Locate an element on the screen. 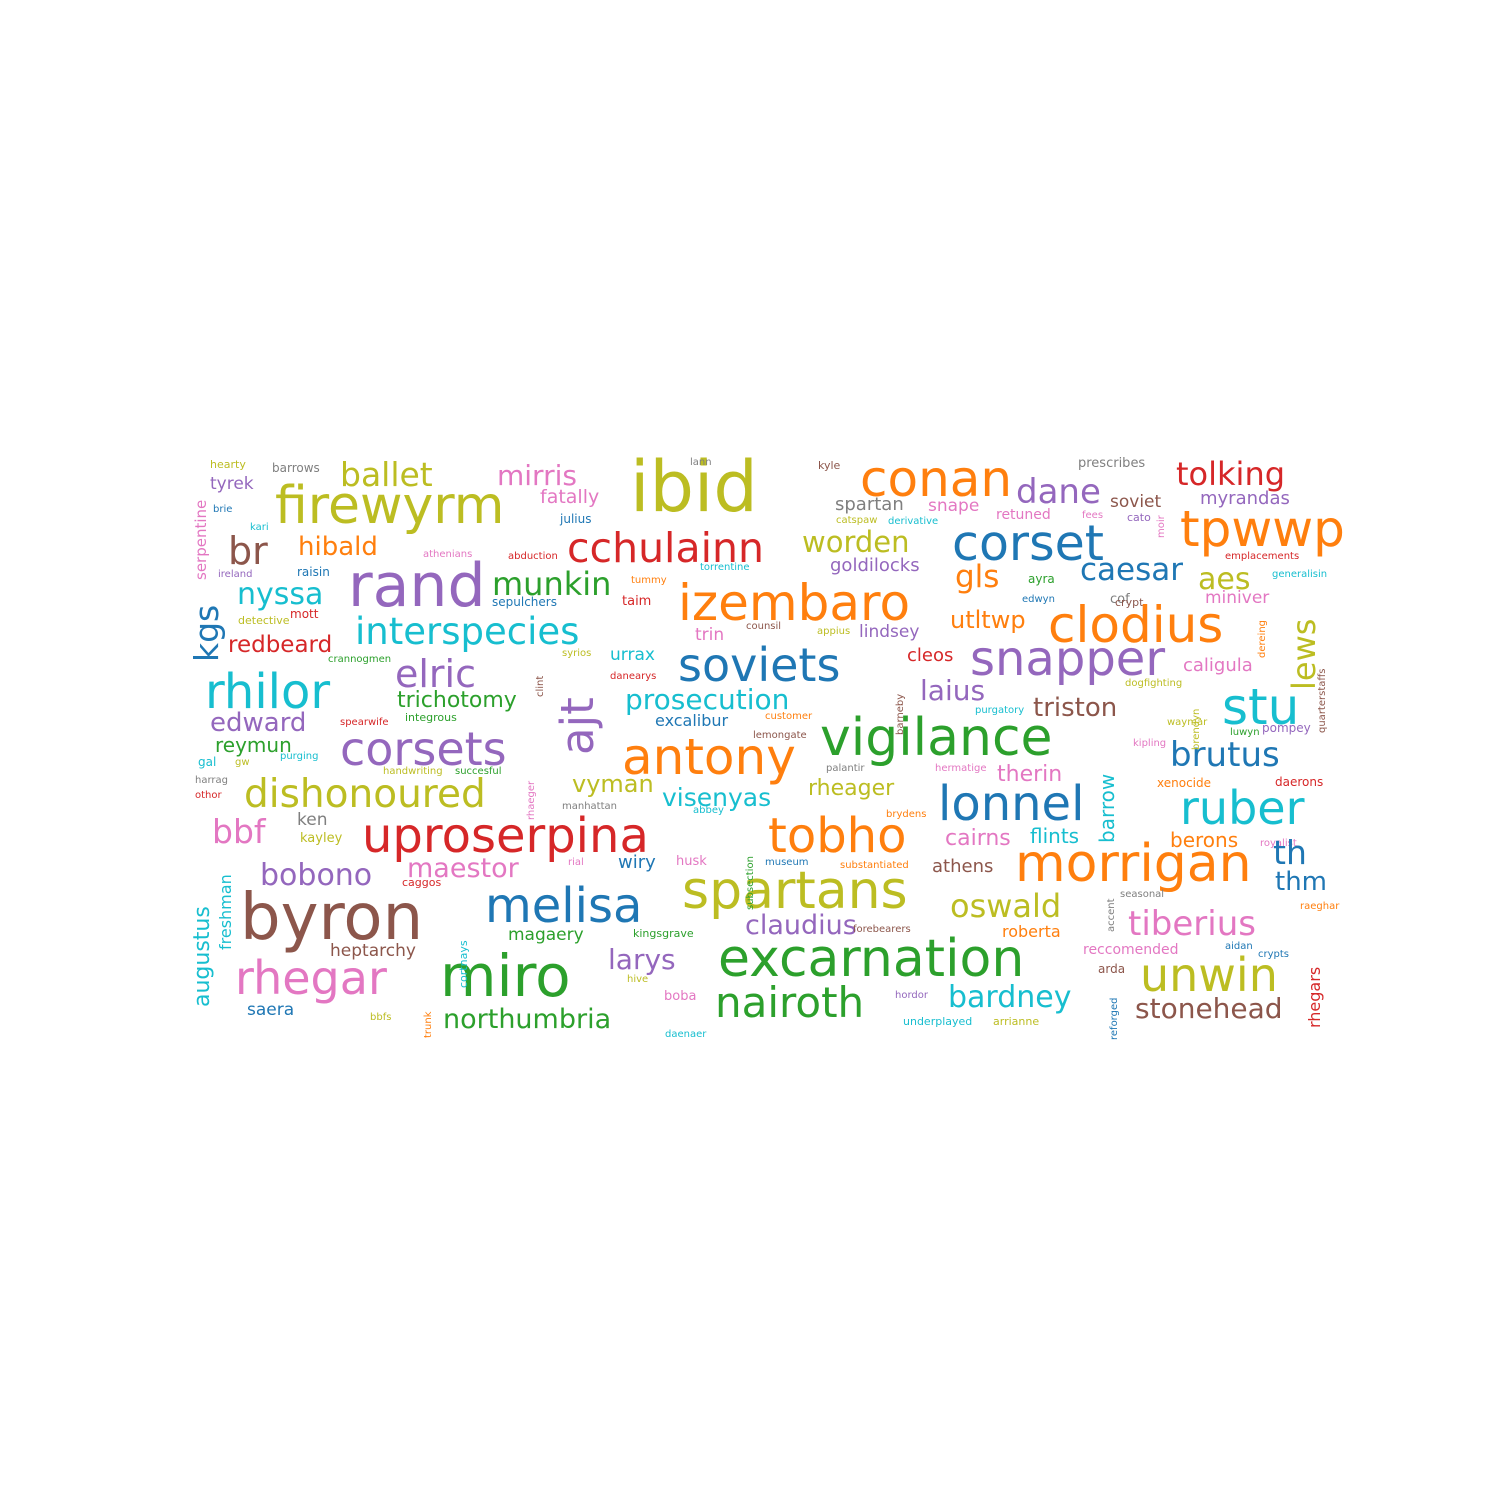 The image size is (1500, 1500). word: lindsey is located at coordinates (889, 632).